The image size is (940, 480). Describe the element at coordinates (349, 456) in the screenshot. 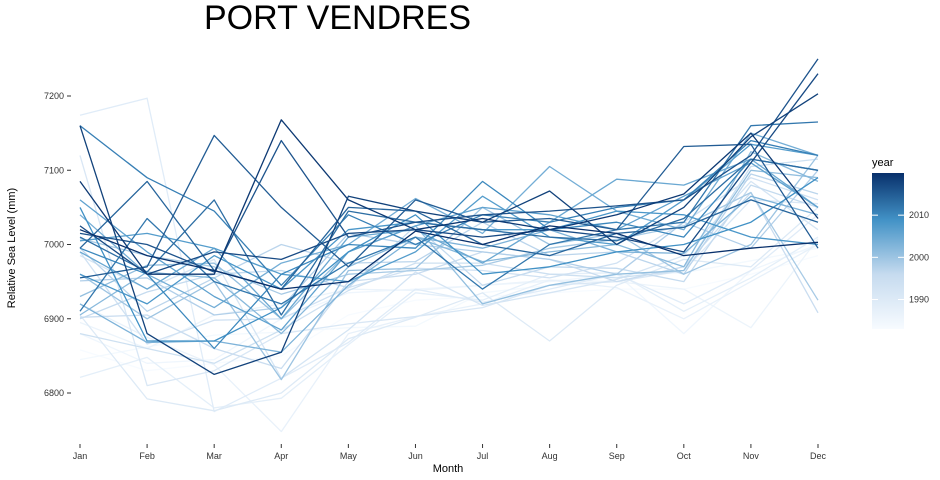

I see `x-tick-label: May` at that location.